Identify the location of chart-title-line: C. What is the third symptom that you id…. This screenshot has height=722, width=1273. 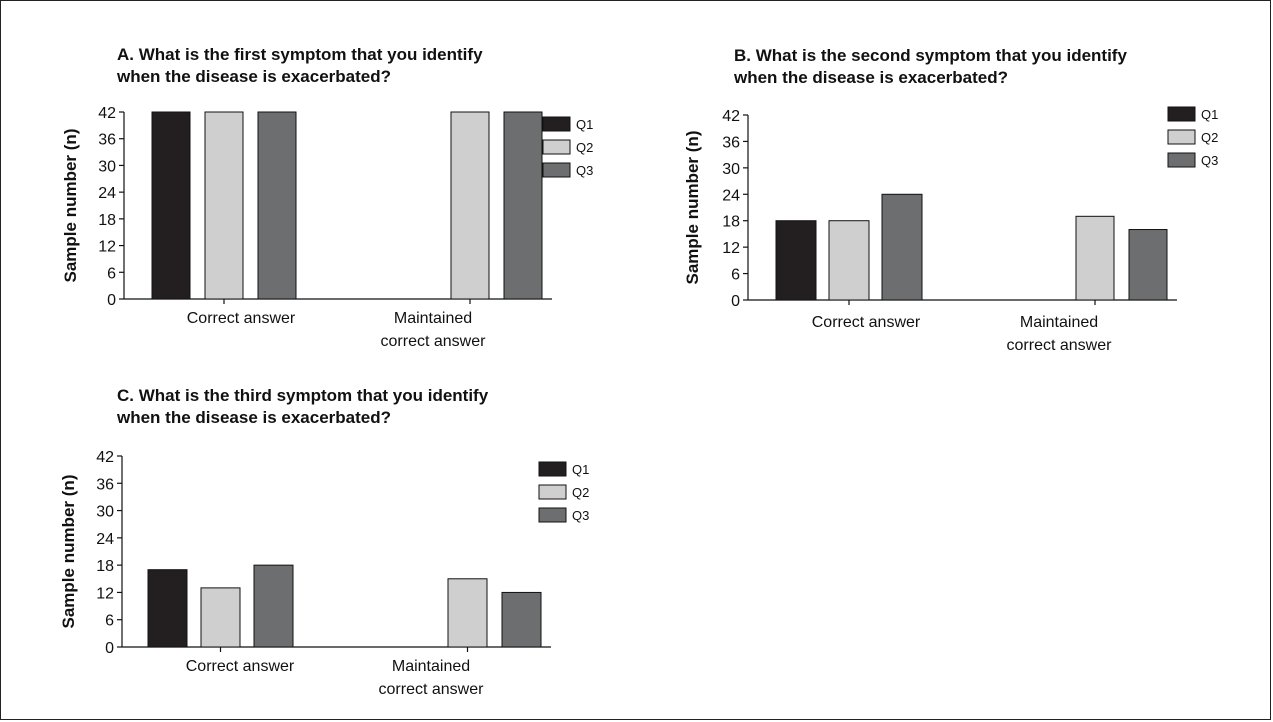
(303, 395).